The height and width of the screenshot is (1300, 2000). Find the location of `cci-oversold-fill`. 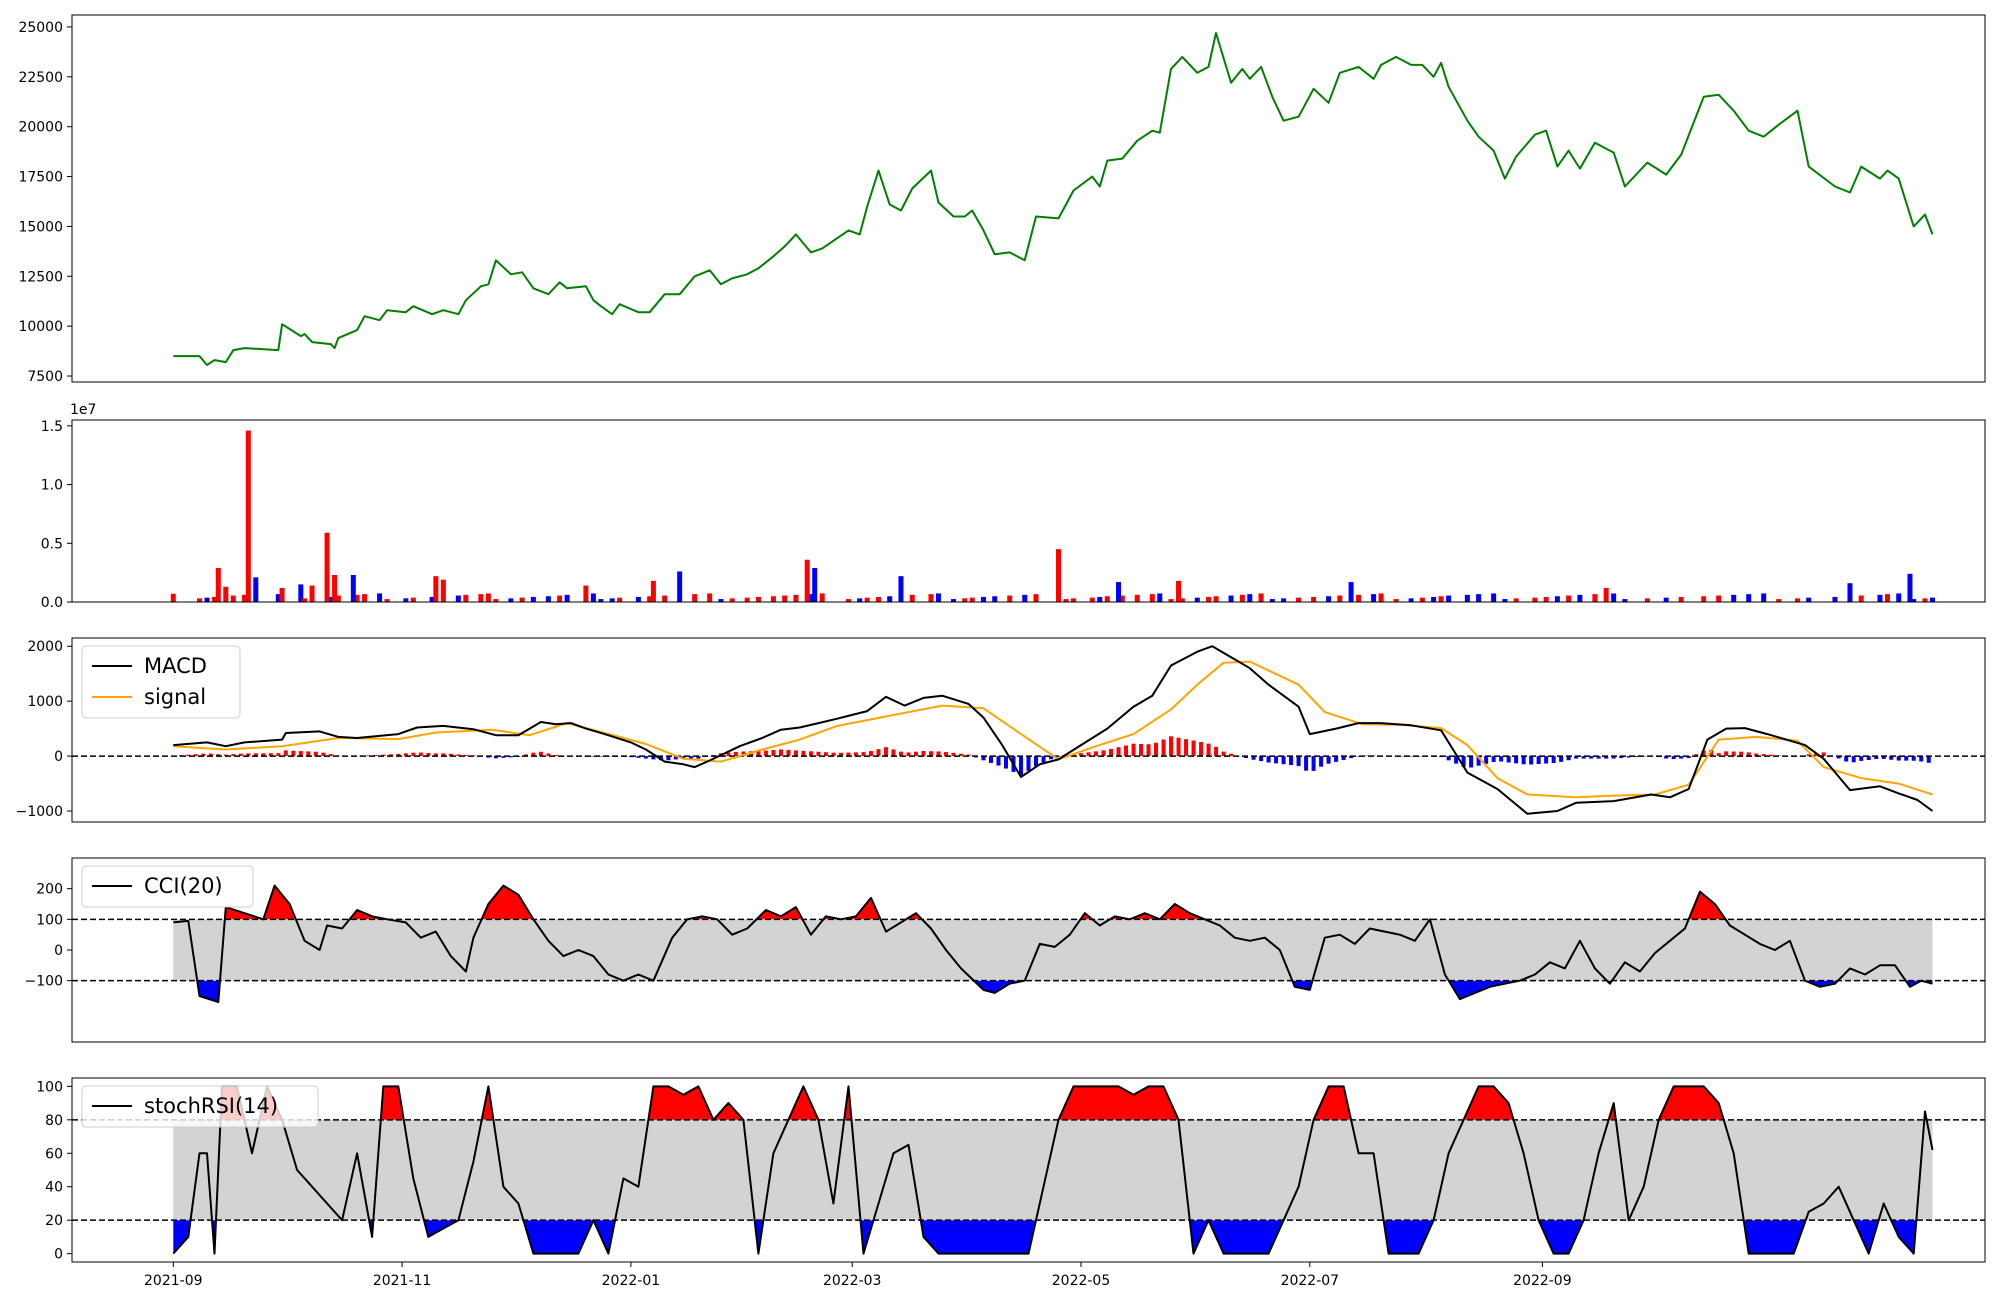

cci-oversold-fill is located at coordinates (1821, 983).